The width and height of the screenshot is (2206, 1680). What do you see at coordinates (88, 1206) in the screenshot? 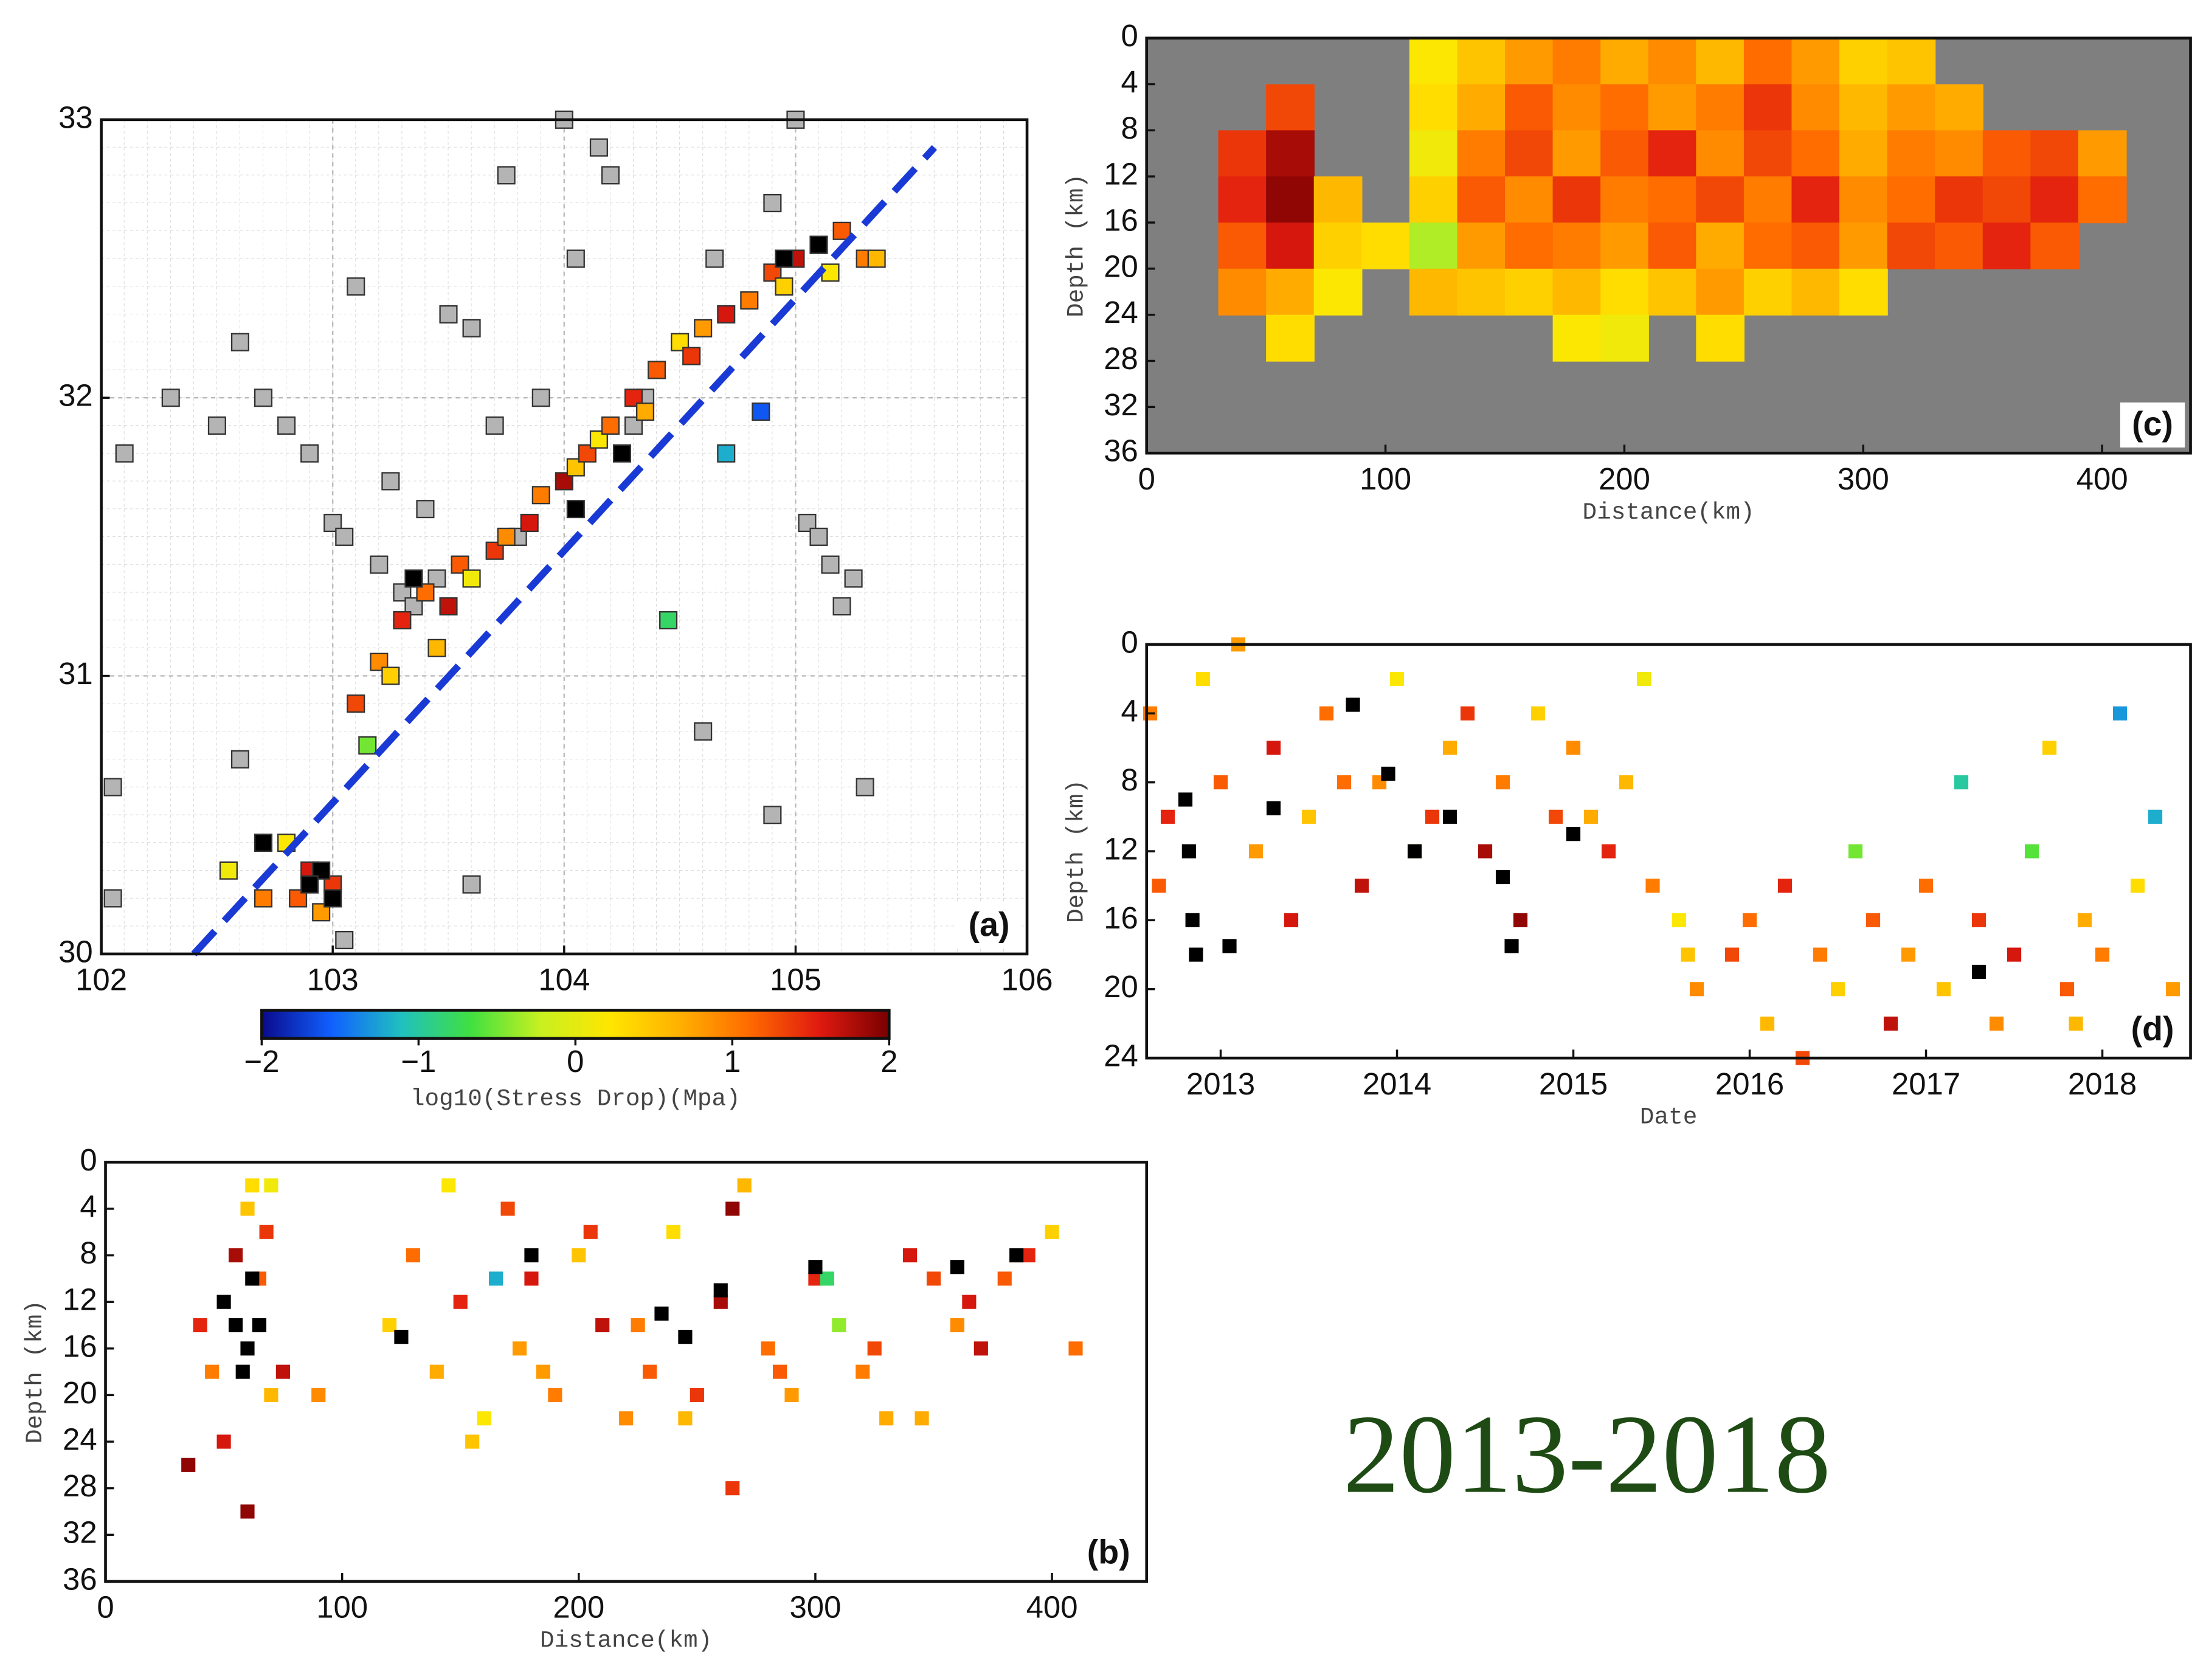
I see `y-tick-label: 4` at bounding box center [88, 1206].